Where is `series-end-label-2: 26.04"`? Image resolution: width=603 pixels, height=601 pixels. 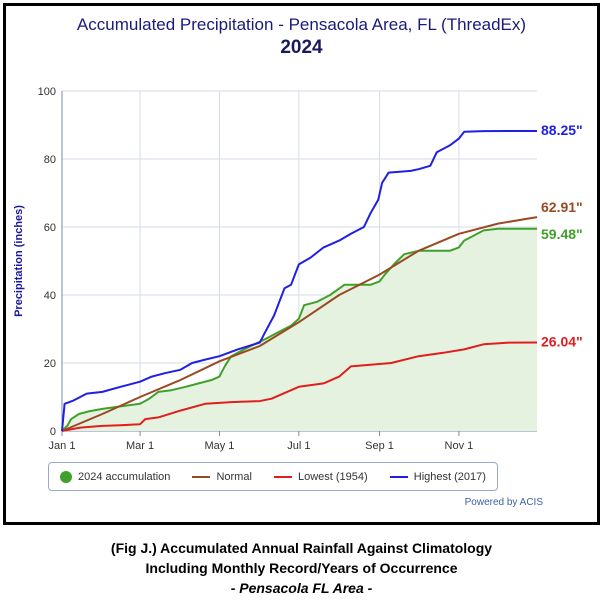
series-end-label-2: 26.04" is located at coordinates (562, 341).